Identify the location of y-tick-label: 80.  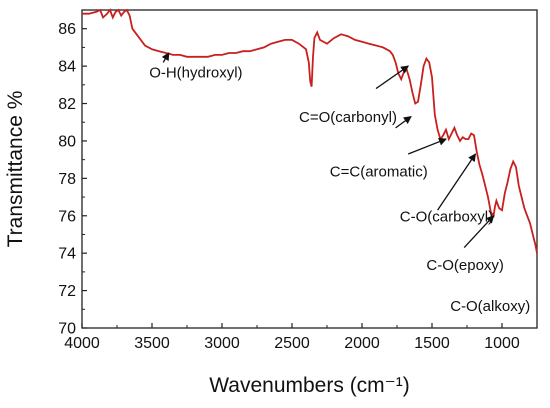
(67, 141).